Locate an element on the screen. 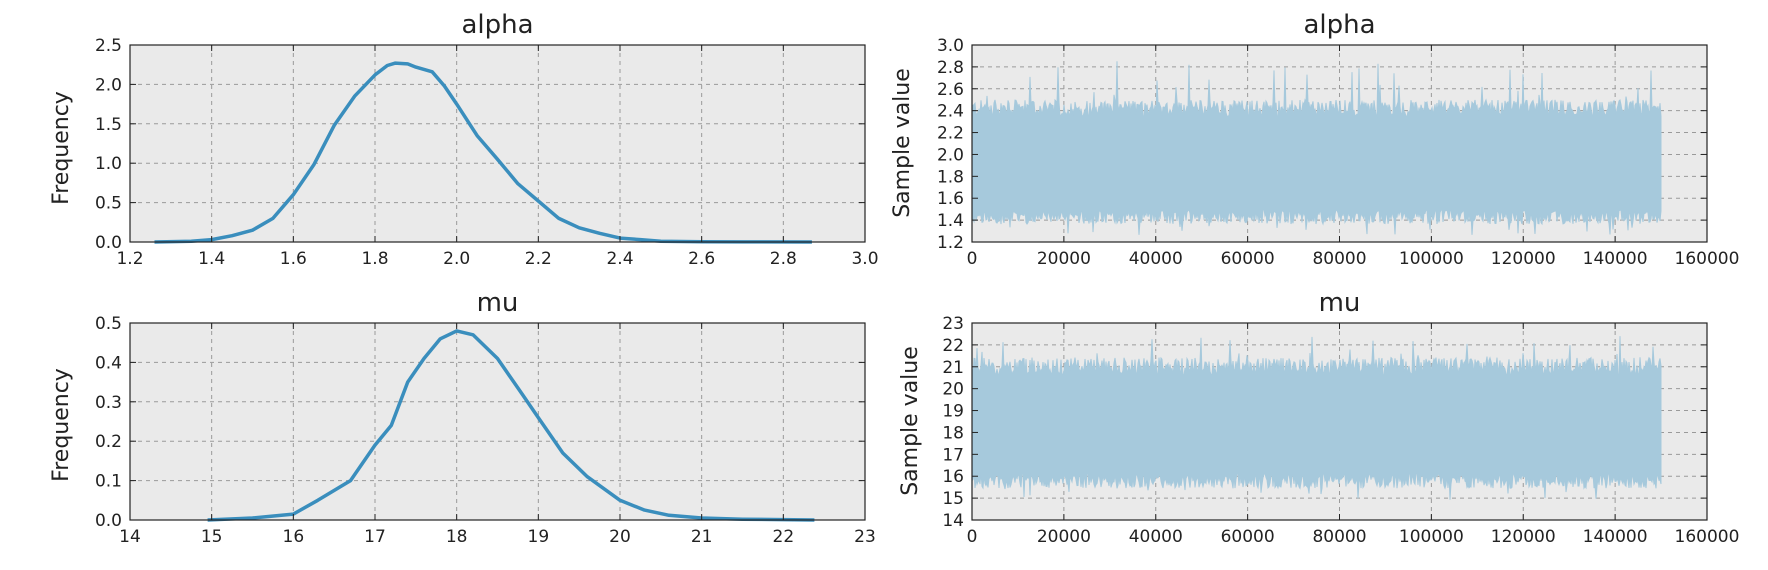  y-tick-label: 1.8 is located at coordinates (950, 177).